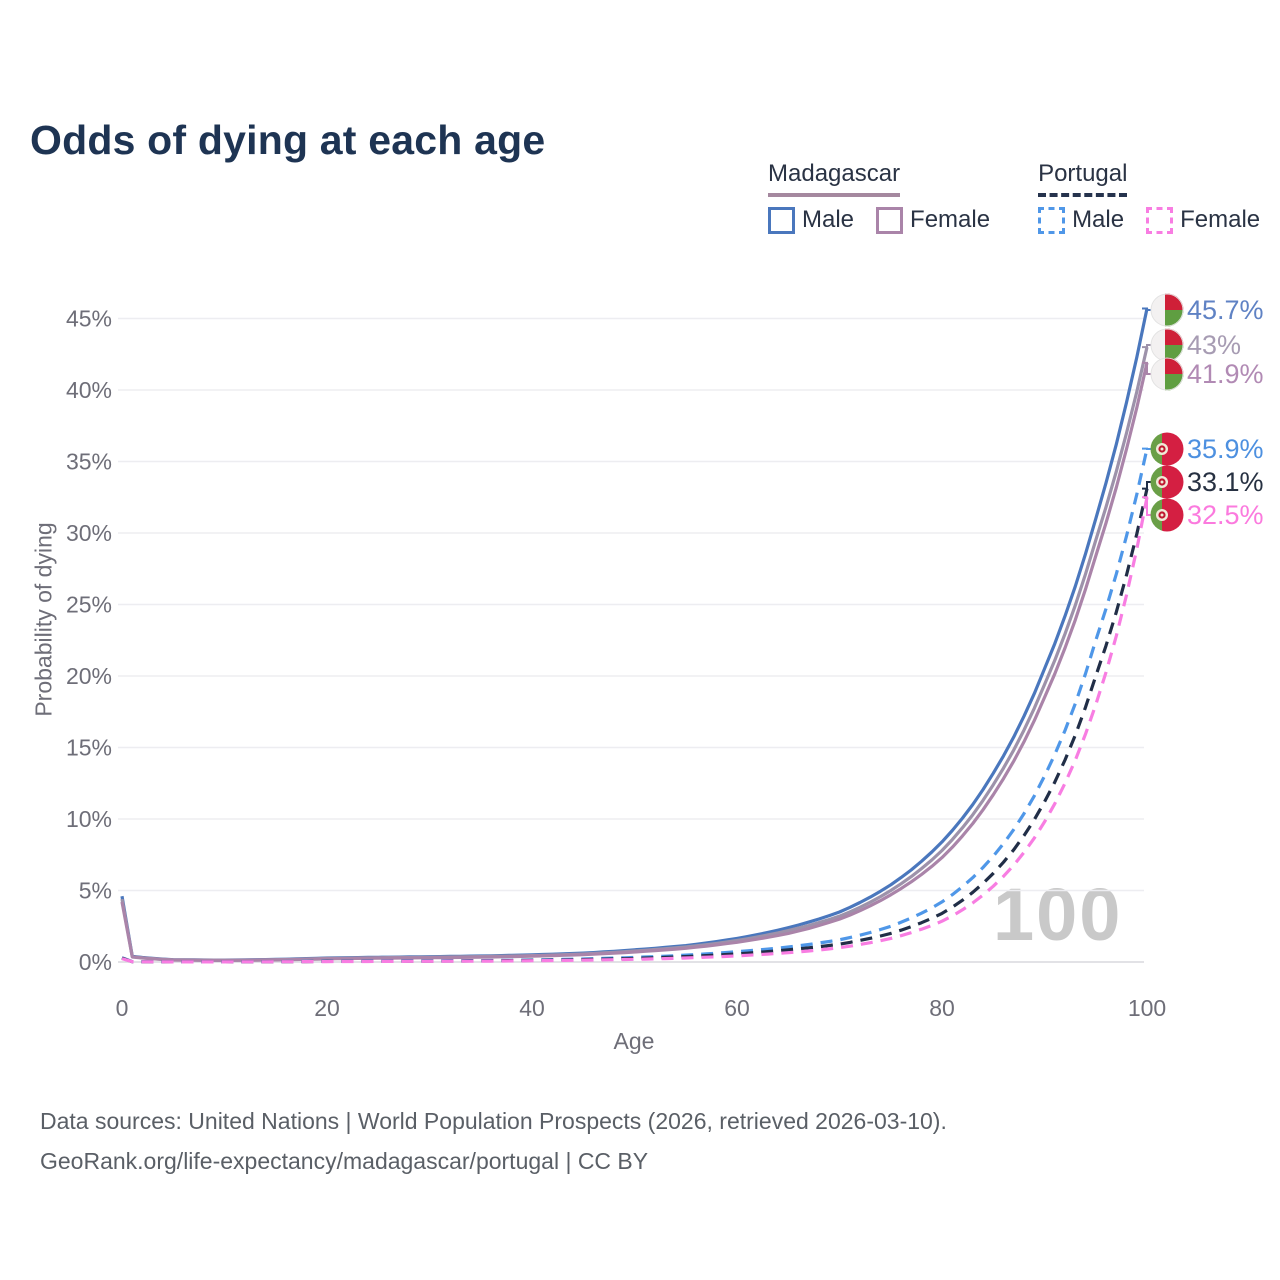 The height and width of the screenshot is (1280, 1280). What do you see at coordinates (641, 1008) in the screenshot?
I see `x-tick-labels: 0 20 40 60 80 100` at bounding box center [641, 1008].